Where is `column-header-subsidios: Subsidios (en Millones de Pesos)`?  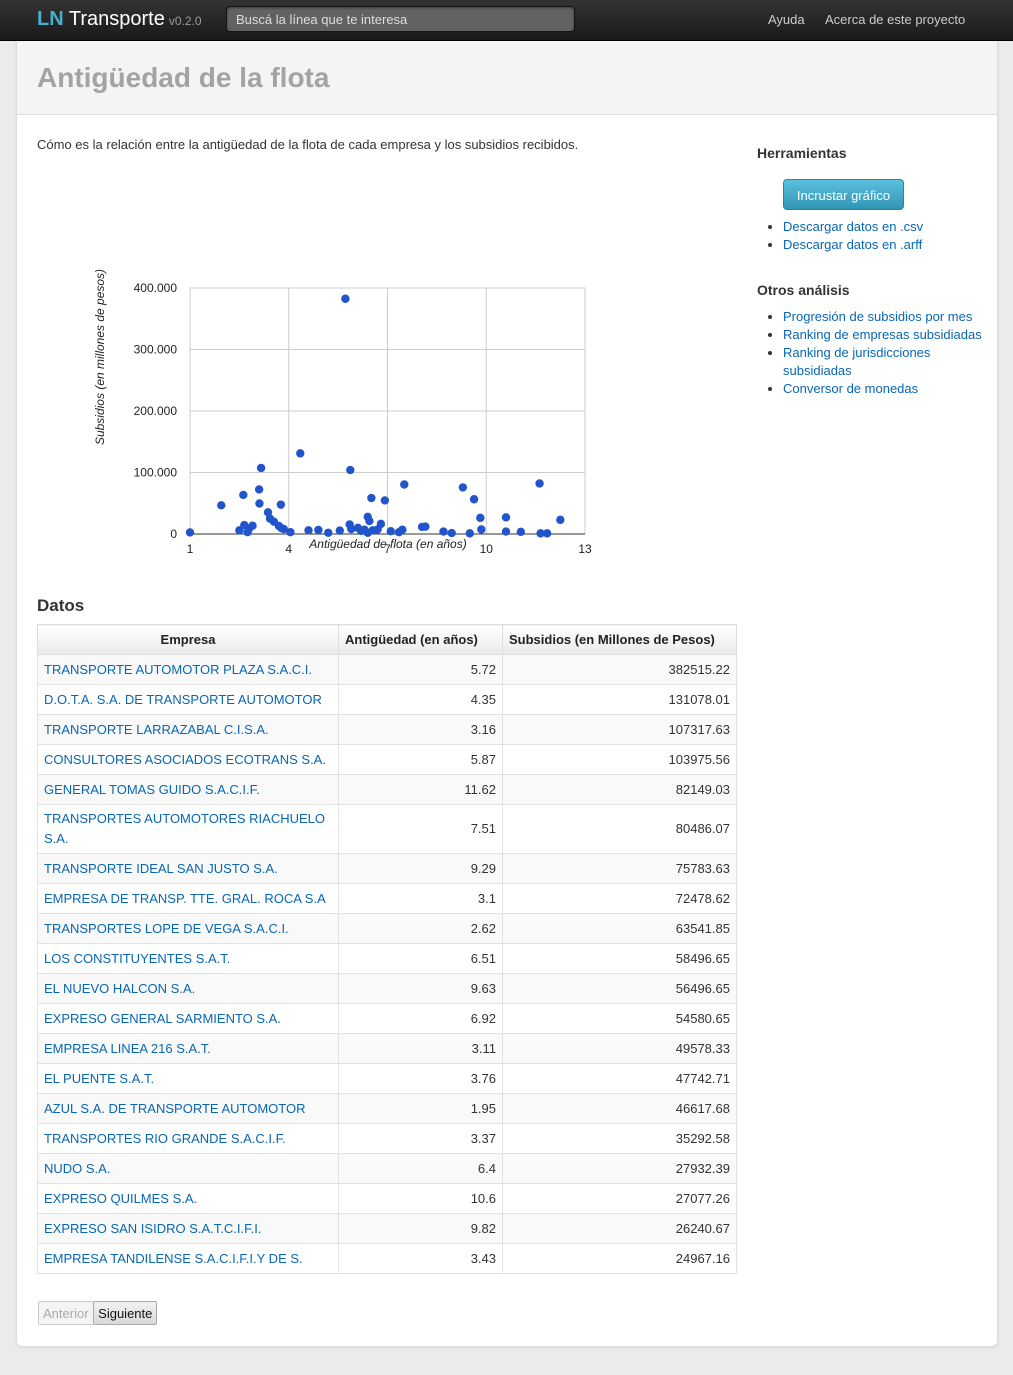
column-header-subsidios: Subsidios (en Millones de Pesos) is located at coordinates (619, 639).